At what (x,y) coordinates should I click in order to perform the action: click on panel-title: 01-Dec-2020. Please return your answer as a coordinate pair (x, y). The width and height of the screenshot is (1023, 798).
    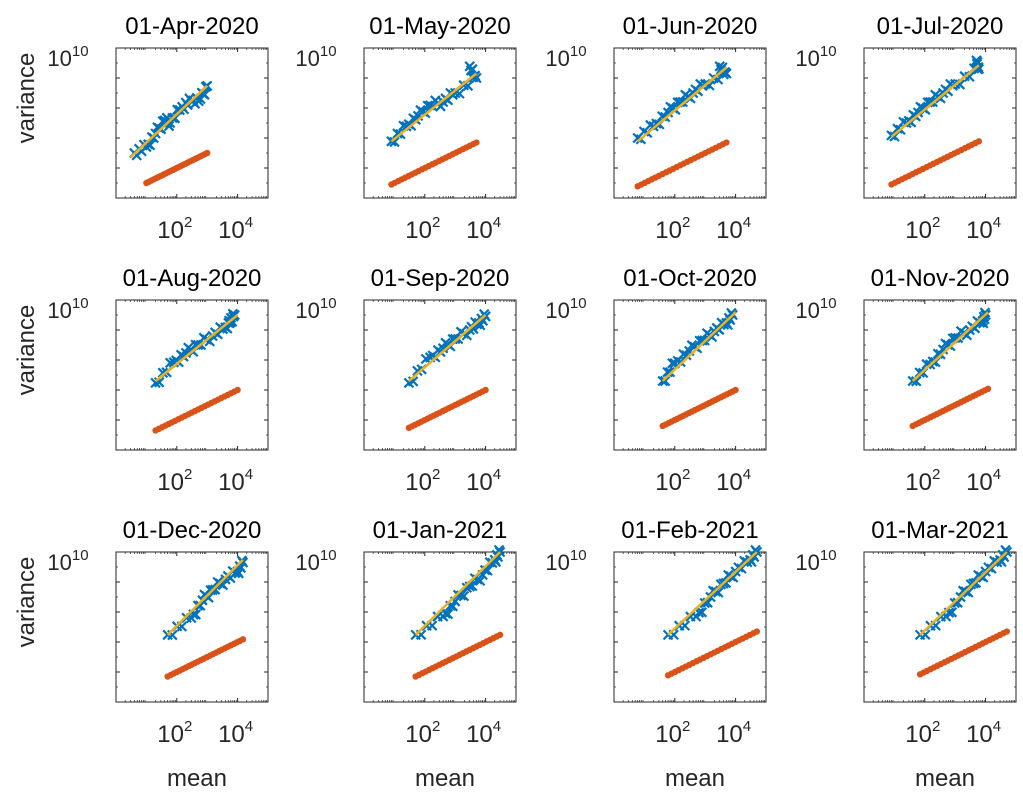
    Looking at the image, I should click on (192, 530).